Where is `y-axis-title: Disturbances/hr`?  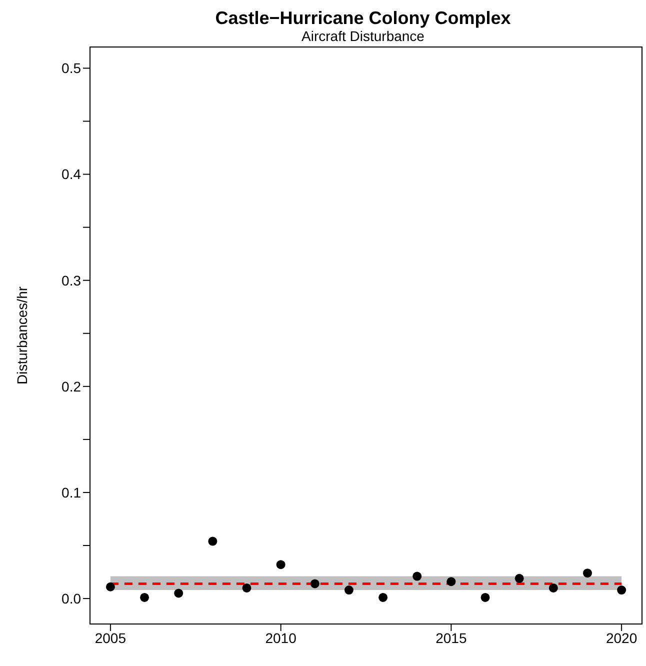 y-axis-title: Disturbances/hr is located at coordinates (22, 335).